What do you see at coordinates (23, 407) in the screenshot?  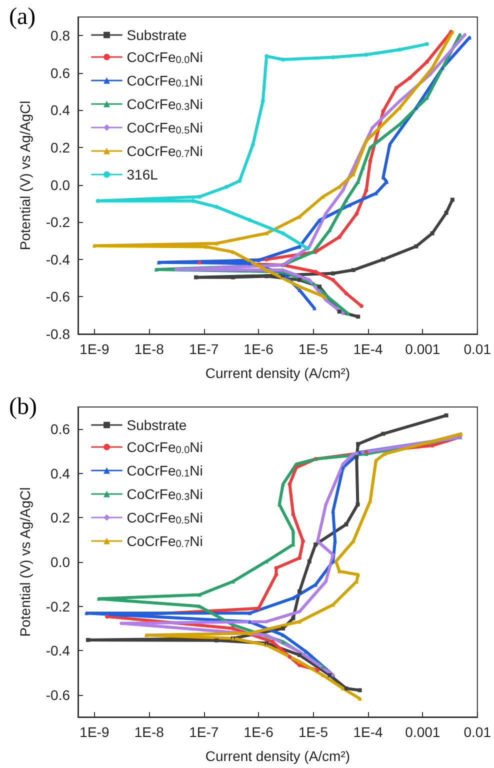 I see `chart-title: (b)` at bounding box center [23, 407].